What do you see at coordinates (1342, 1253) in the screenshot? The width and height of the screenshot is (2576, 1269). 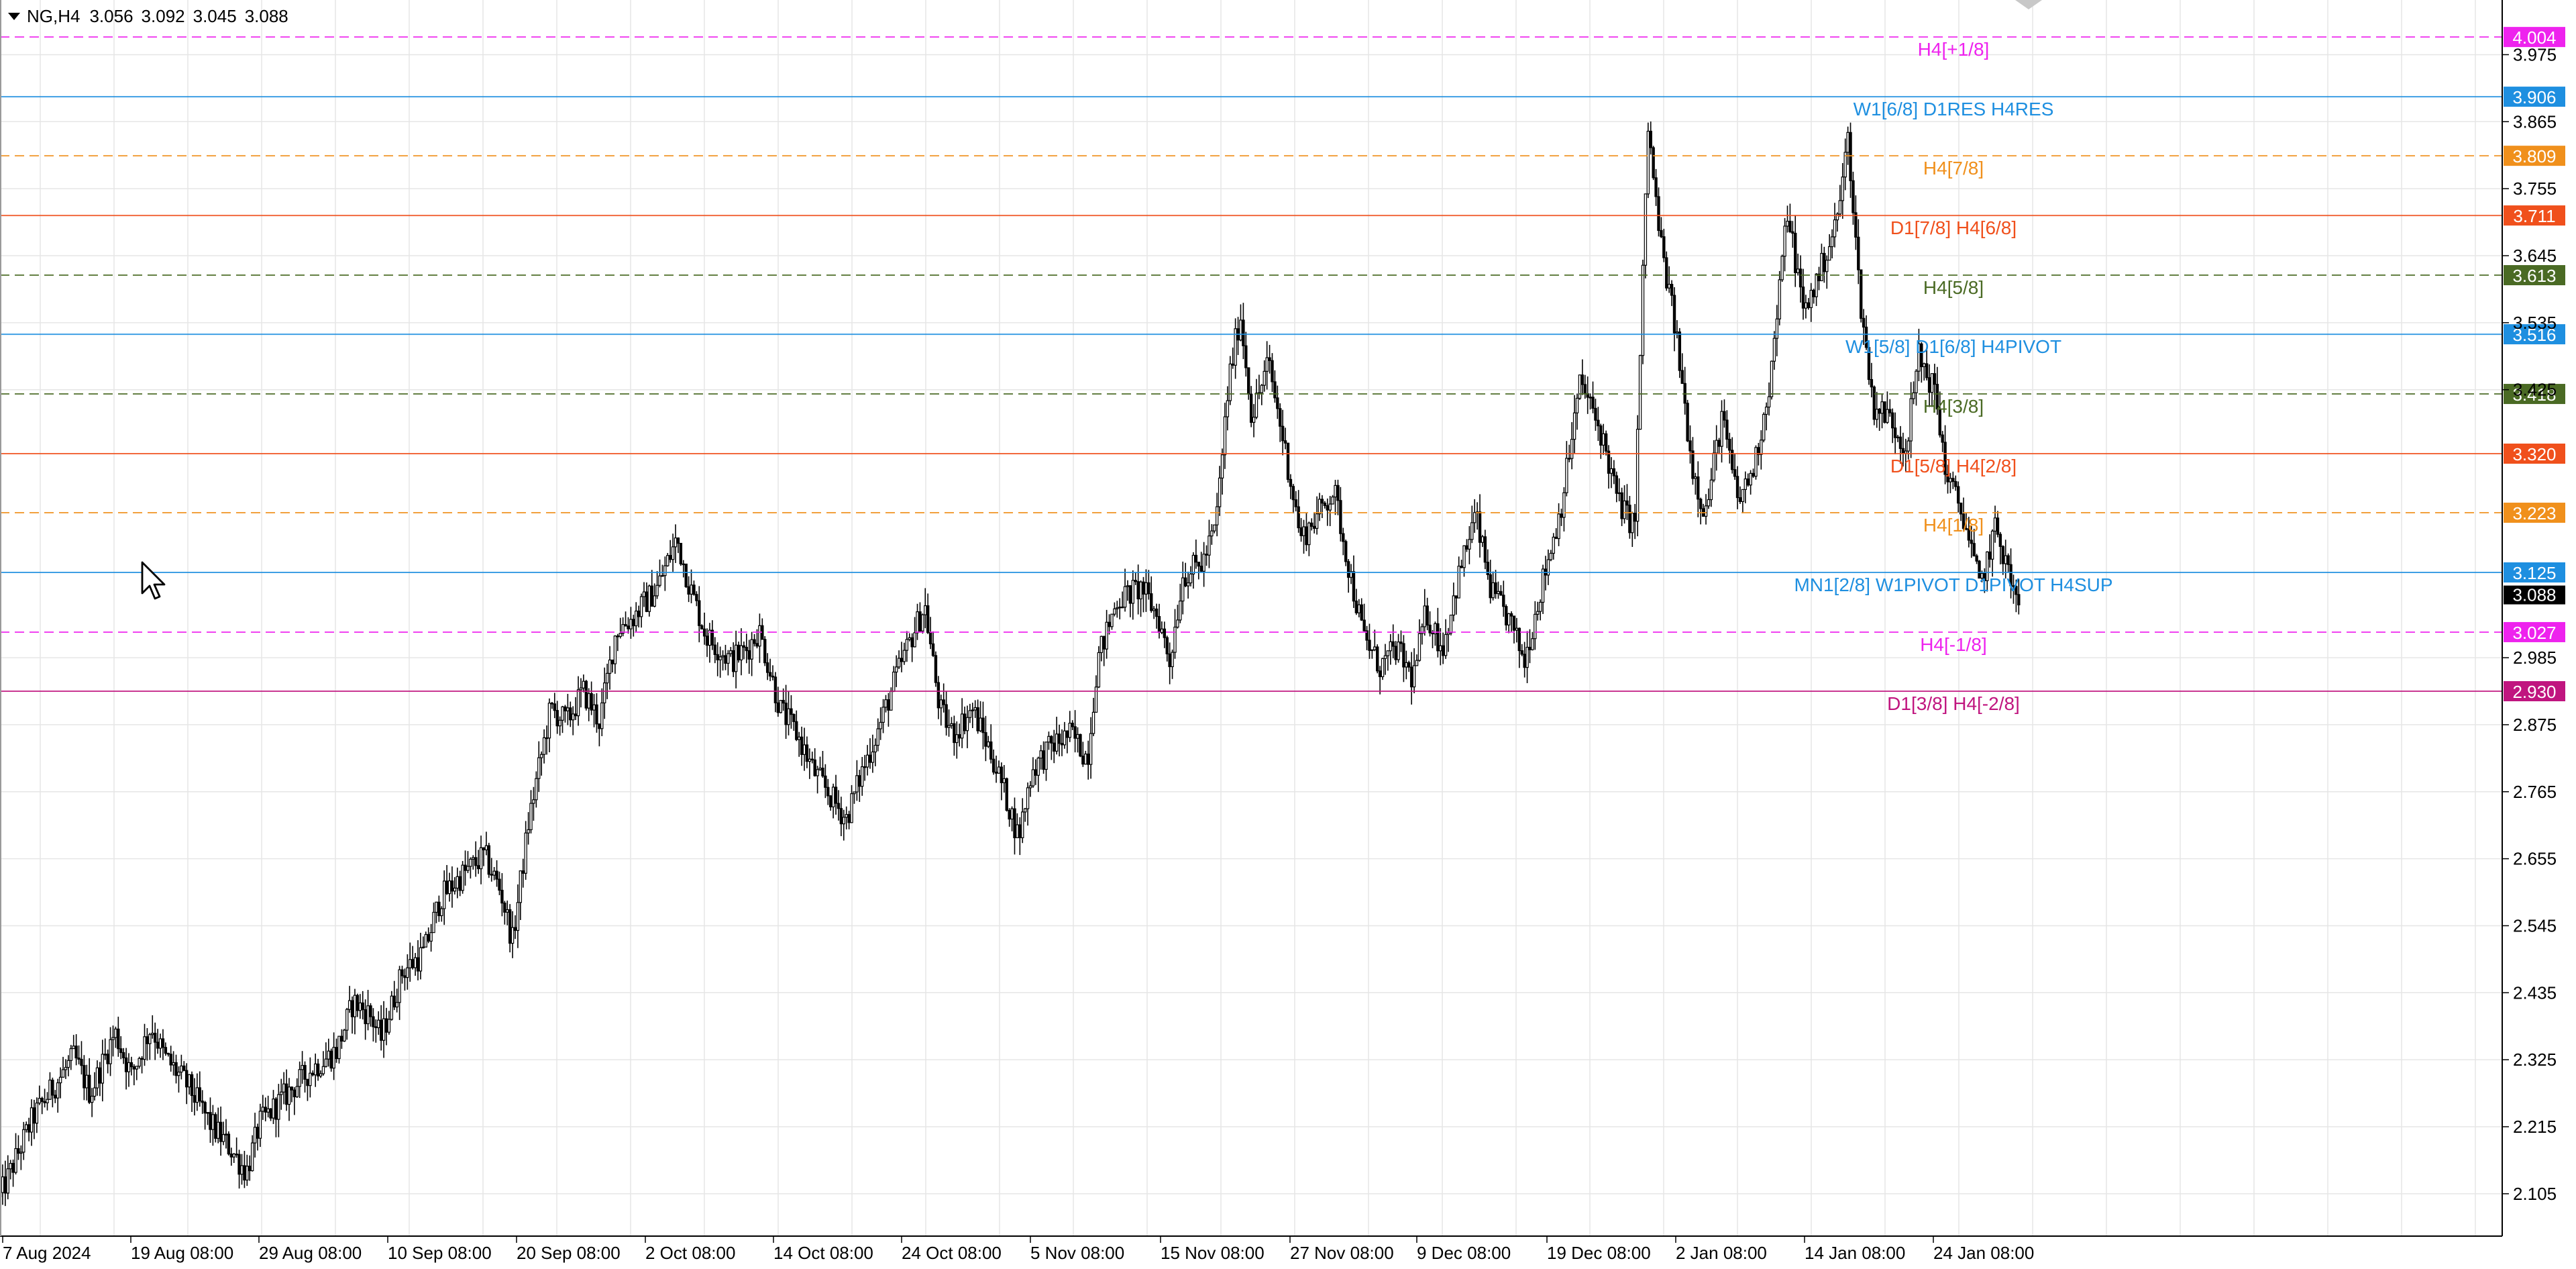 I see `time-tick-label: 27 Nov 08:00` at bounding box center [1342, 1253].